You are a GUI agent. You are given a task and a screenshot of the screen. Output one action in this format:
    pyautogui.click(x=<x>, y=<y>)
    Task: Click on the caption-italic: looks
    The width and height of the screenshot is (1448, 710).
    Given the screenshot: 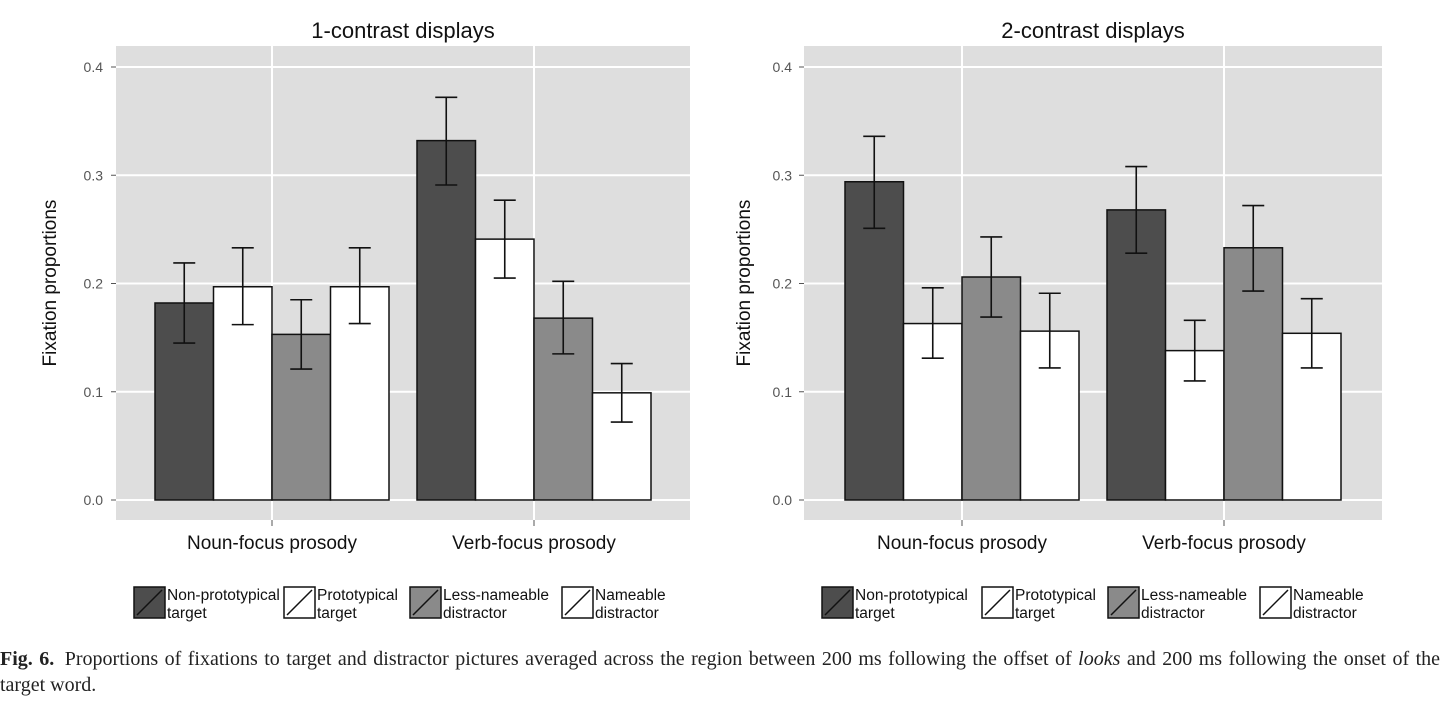 What is the action you would take?
    pyautogui.click(x=1099, y=659)
    